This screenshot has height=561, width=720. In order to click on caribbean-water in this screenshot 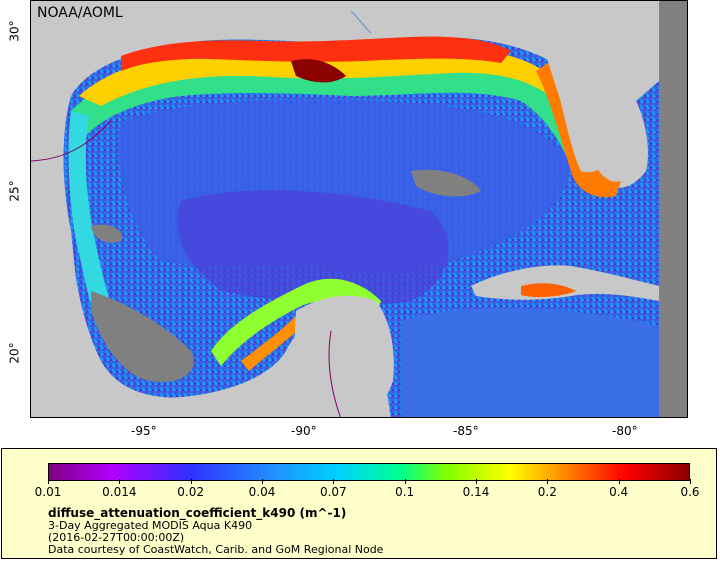, I will do `click(530, 362)`.